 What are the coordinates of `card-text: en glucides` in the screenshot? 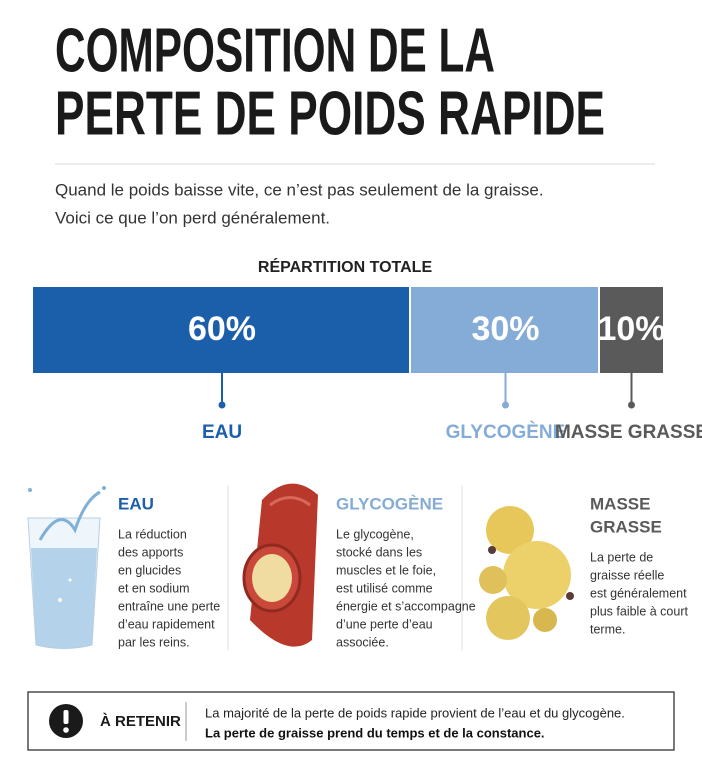 It's located at (149, 570).